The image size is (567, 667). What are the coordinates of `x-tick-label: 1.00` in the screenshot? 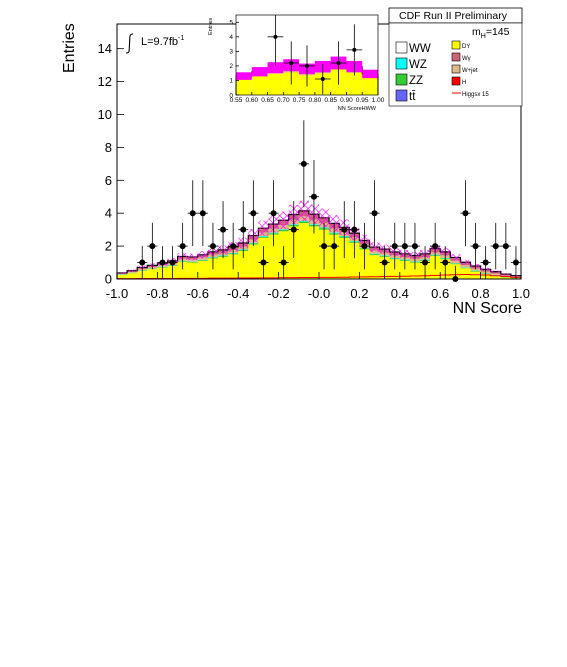 It's located at (378, 100).